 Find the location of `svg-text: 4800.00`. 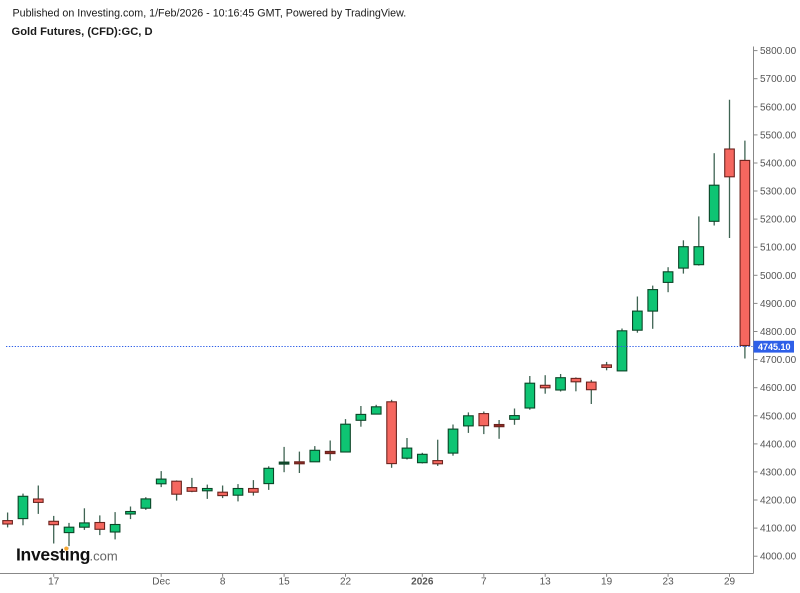

svg-text: 4800.00 is located at coordinates (778, 332).